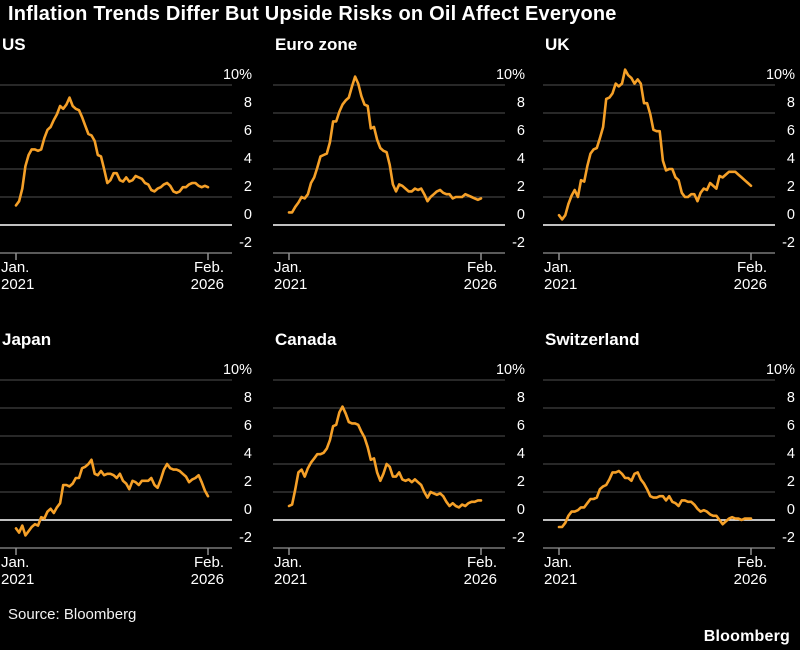  I want to click on panel-canada: Canada 10% 8 6 4 2 0 -2 Jan. 2021 Feb. 2026, so click(400, 462).